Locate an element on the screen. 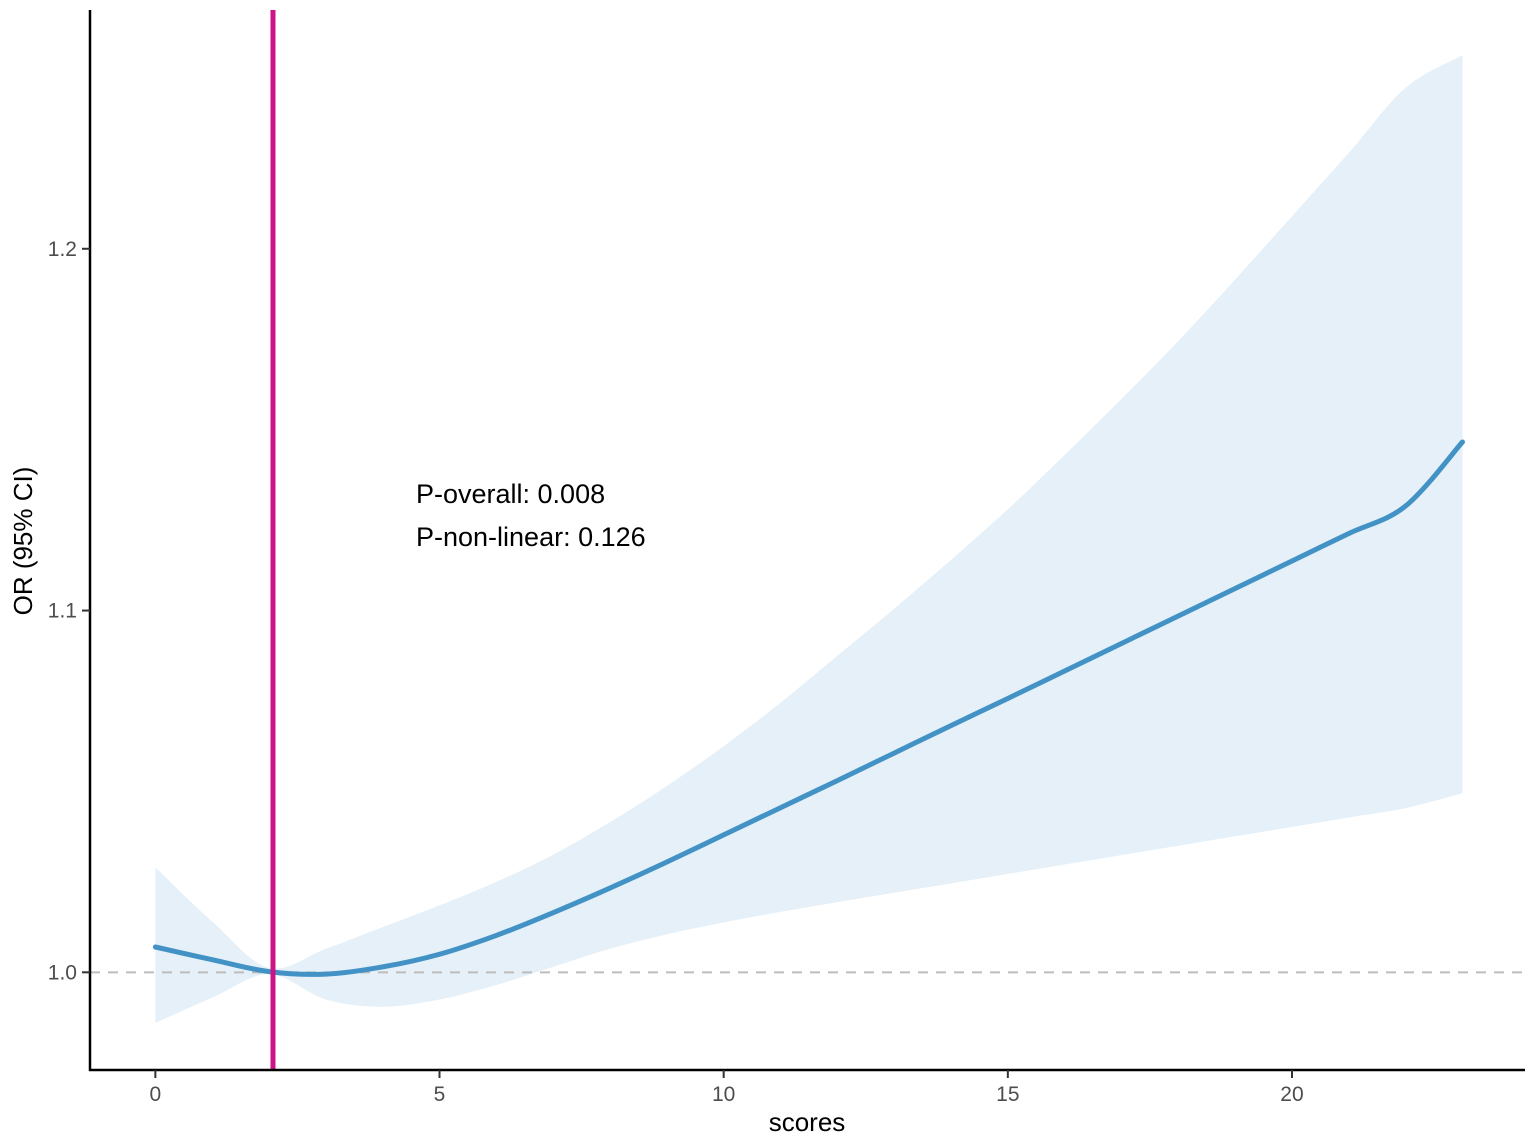  x-tick-label: 5 is located at coordinates (440, 1094).